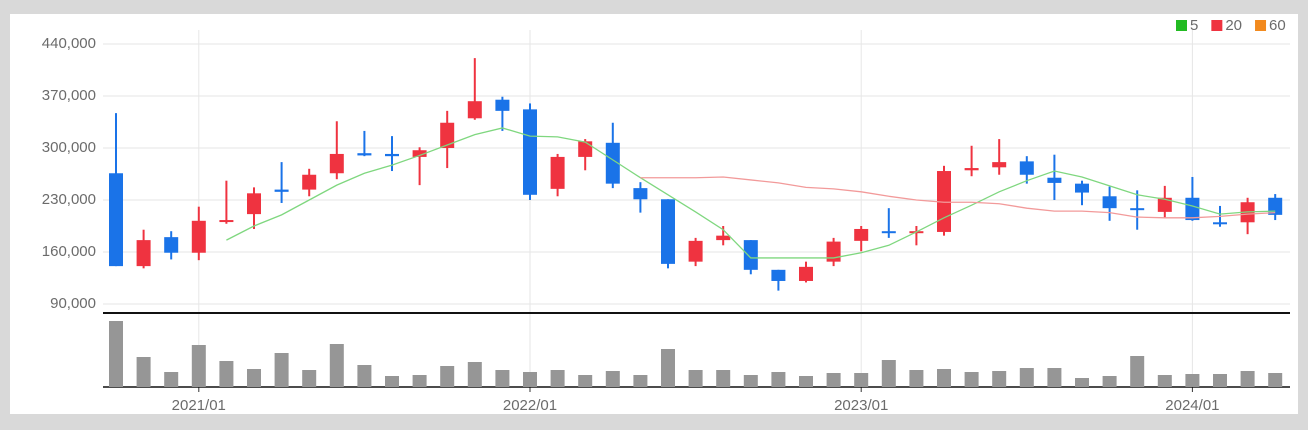 Image resolution: width=1308 pixels, height=430 pixels. What do you see at coordinates (1194, 25) in the screenshot?
I see `legend-label: 5` at bounding box center [1194, 25].